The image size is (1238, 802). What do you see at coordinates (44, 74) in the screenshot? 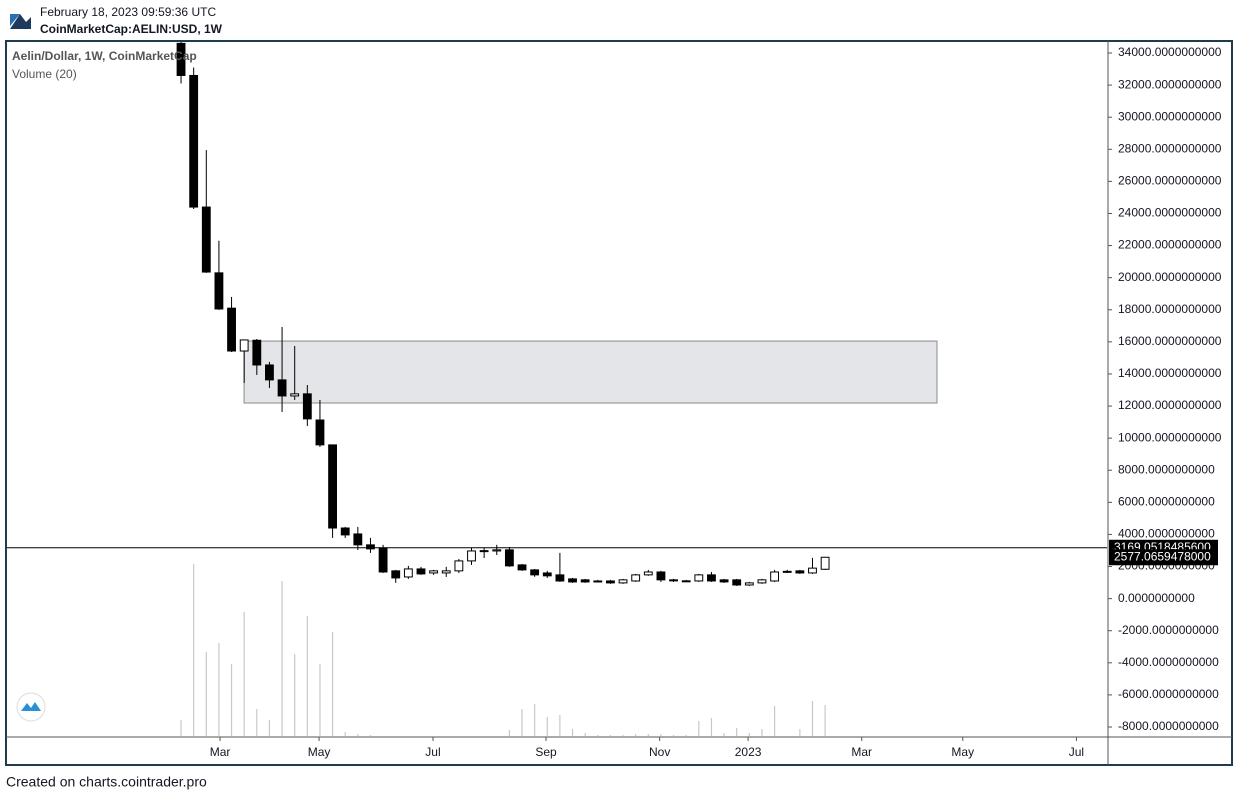
I see `volume-legend: Volume (20)` at bounding box center [44, 74].